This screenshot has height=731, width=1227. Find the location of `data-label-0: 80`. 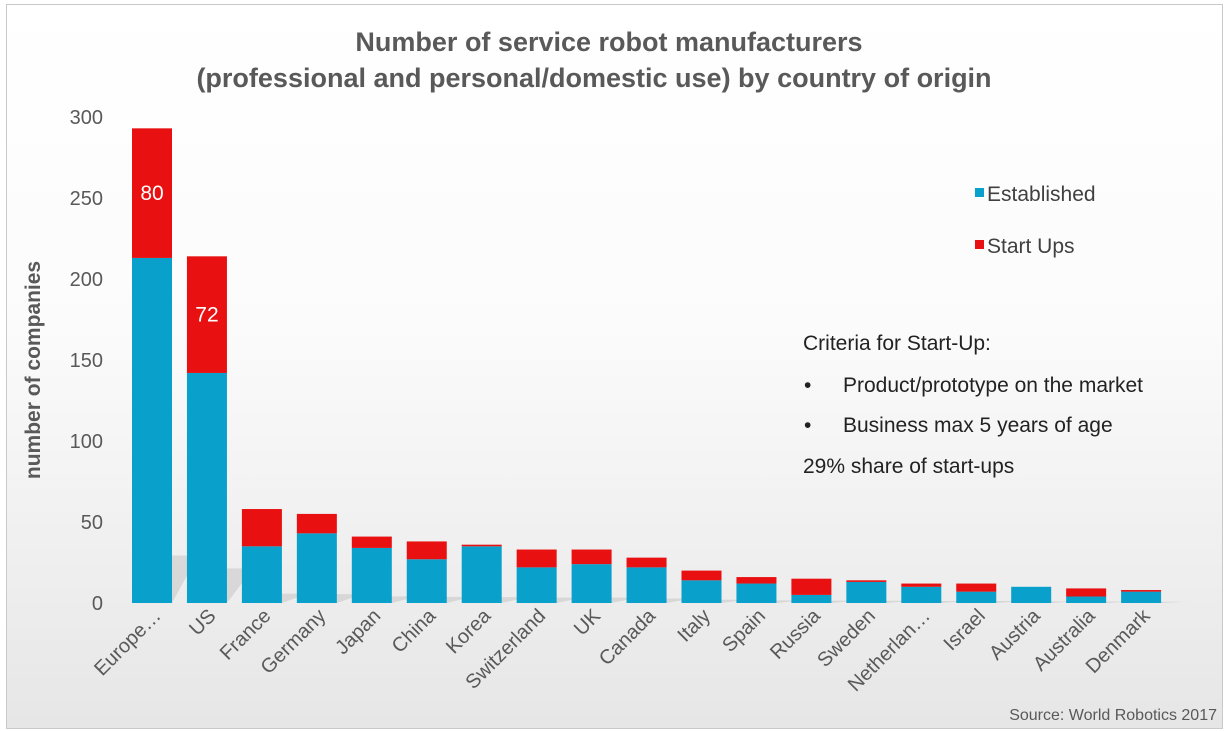

data-label-0: 80 is located at coordinates (151, 193).